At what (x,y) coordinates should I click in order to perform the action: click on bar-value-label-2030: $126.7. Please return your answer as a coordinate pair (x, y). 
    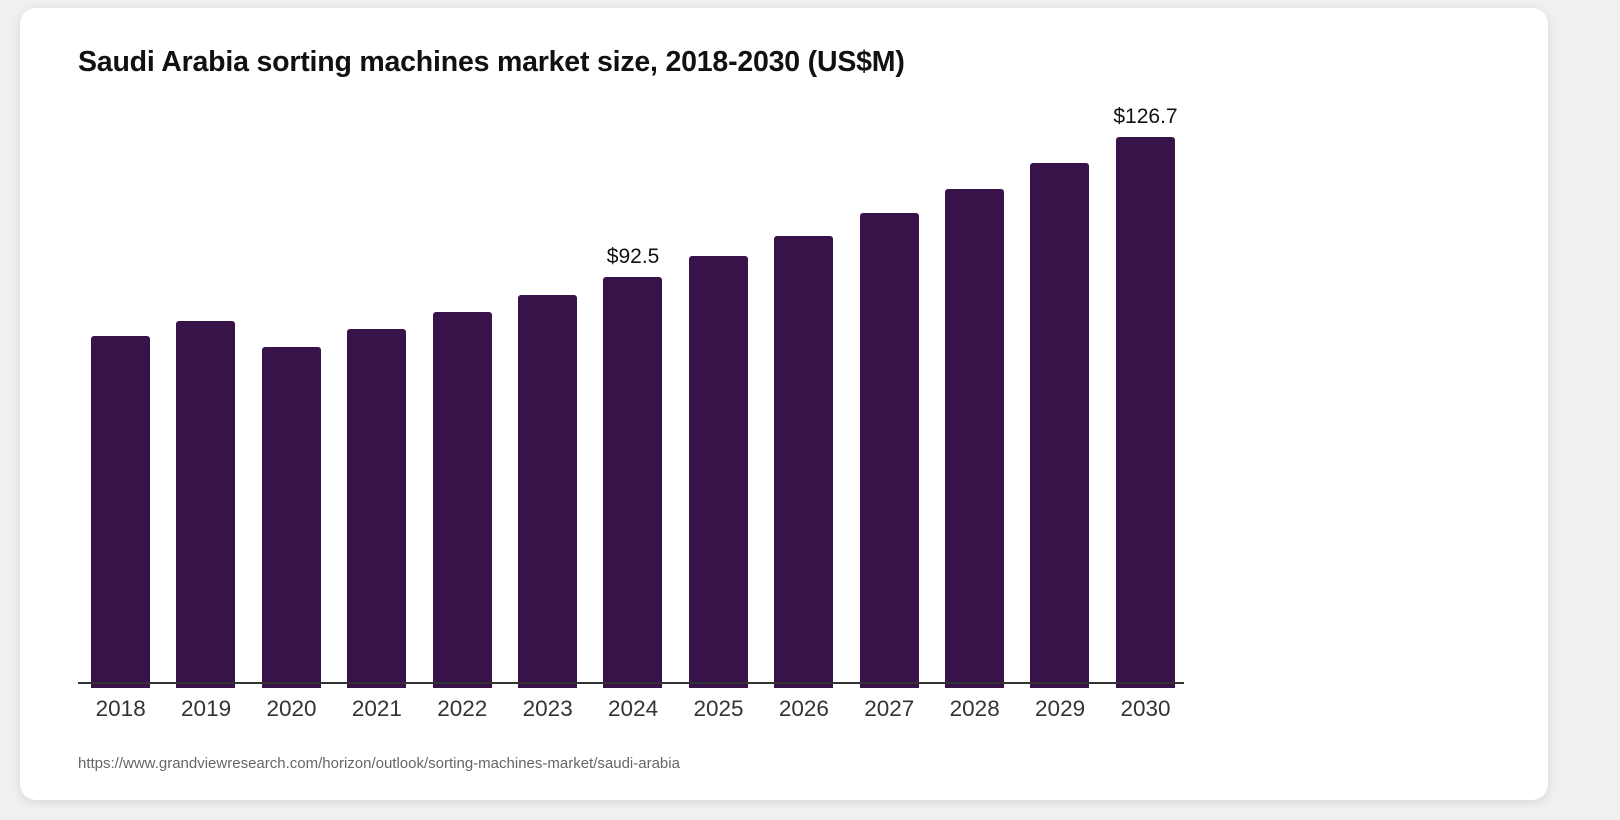
    Looking at the image, I should click on (1145, 116).